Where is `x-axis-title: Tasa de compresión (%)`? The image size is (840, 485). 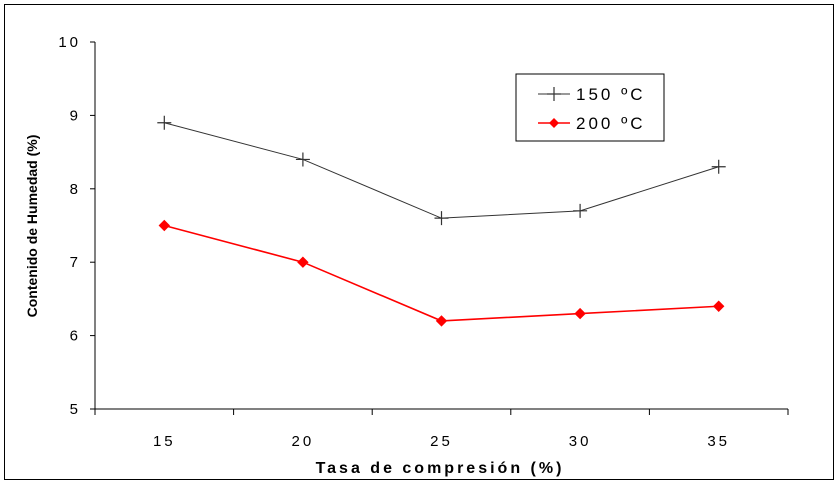 x-axis-title: Tasa de compresión (%) is located at coordinates (440, 468).